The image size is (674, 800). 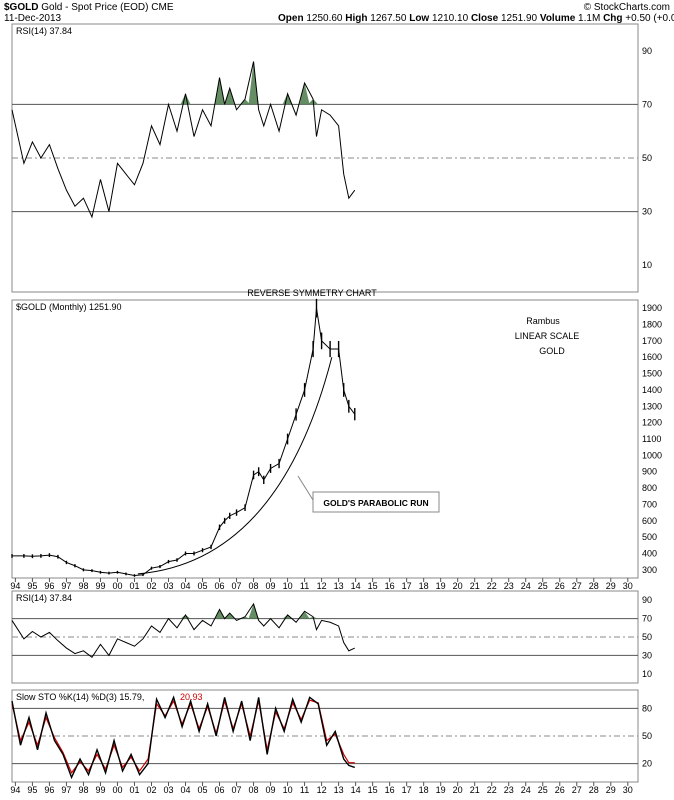 I want to click on stat-label-high: High, so click(x=358, y=18).